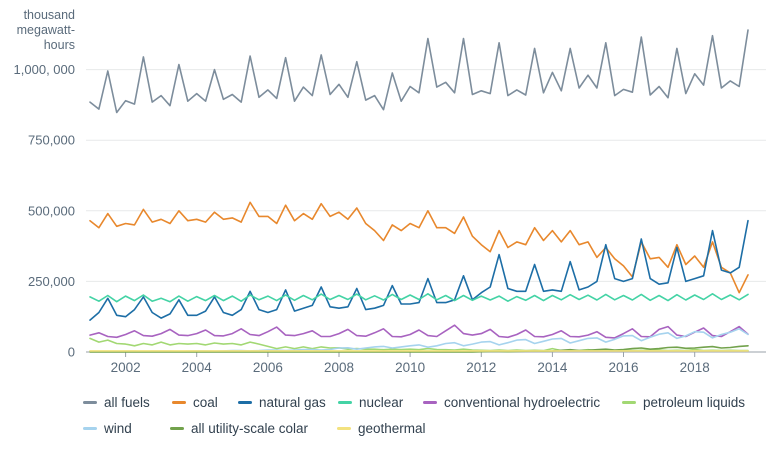  Describe the element at coordinates (695, 367) in the screenshot. I see `x-tick-label: 2018` at that location.